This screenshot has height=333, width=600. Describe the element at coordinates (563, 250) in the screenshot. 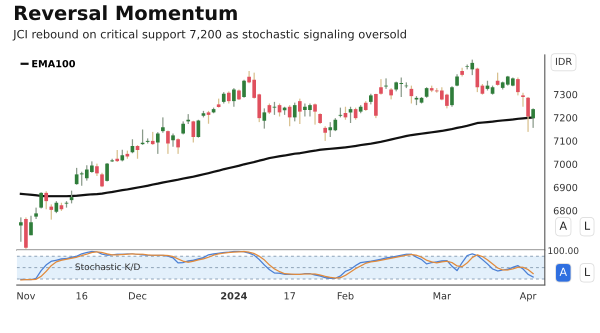

I see `text: 100.00` at that location.